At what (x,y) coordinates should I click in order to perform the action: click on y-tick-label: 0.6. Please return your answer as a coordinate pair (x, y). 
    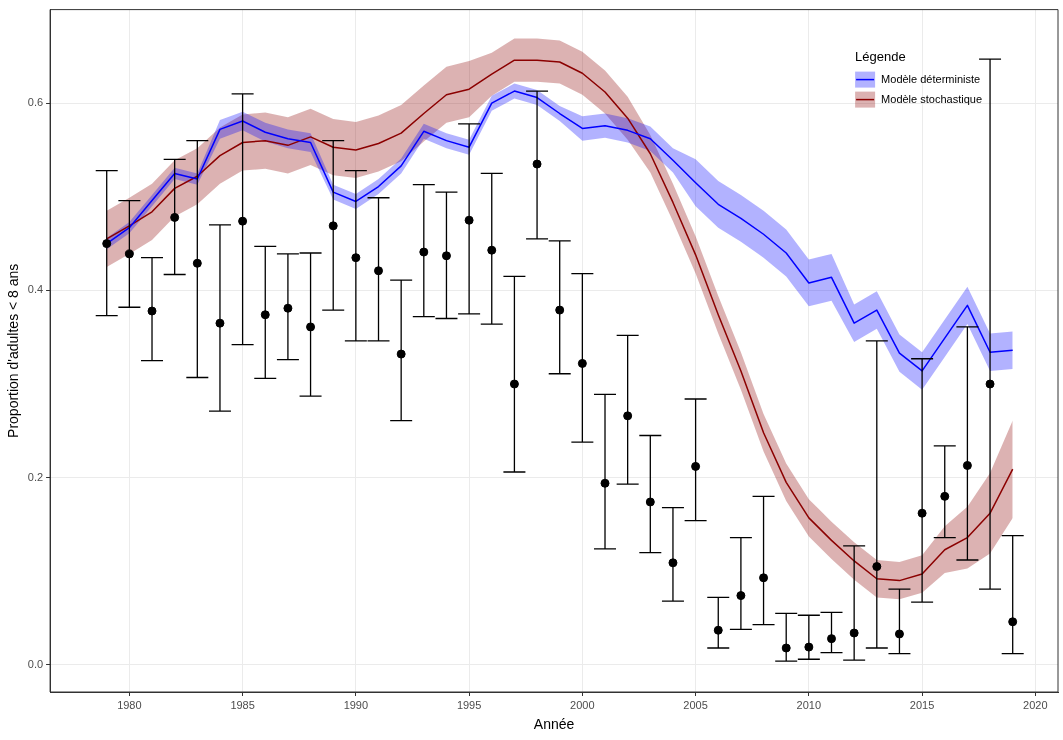
    Looking at the image, I should click on (35, 102).